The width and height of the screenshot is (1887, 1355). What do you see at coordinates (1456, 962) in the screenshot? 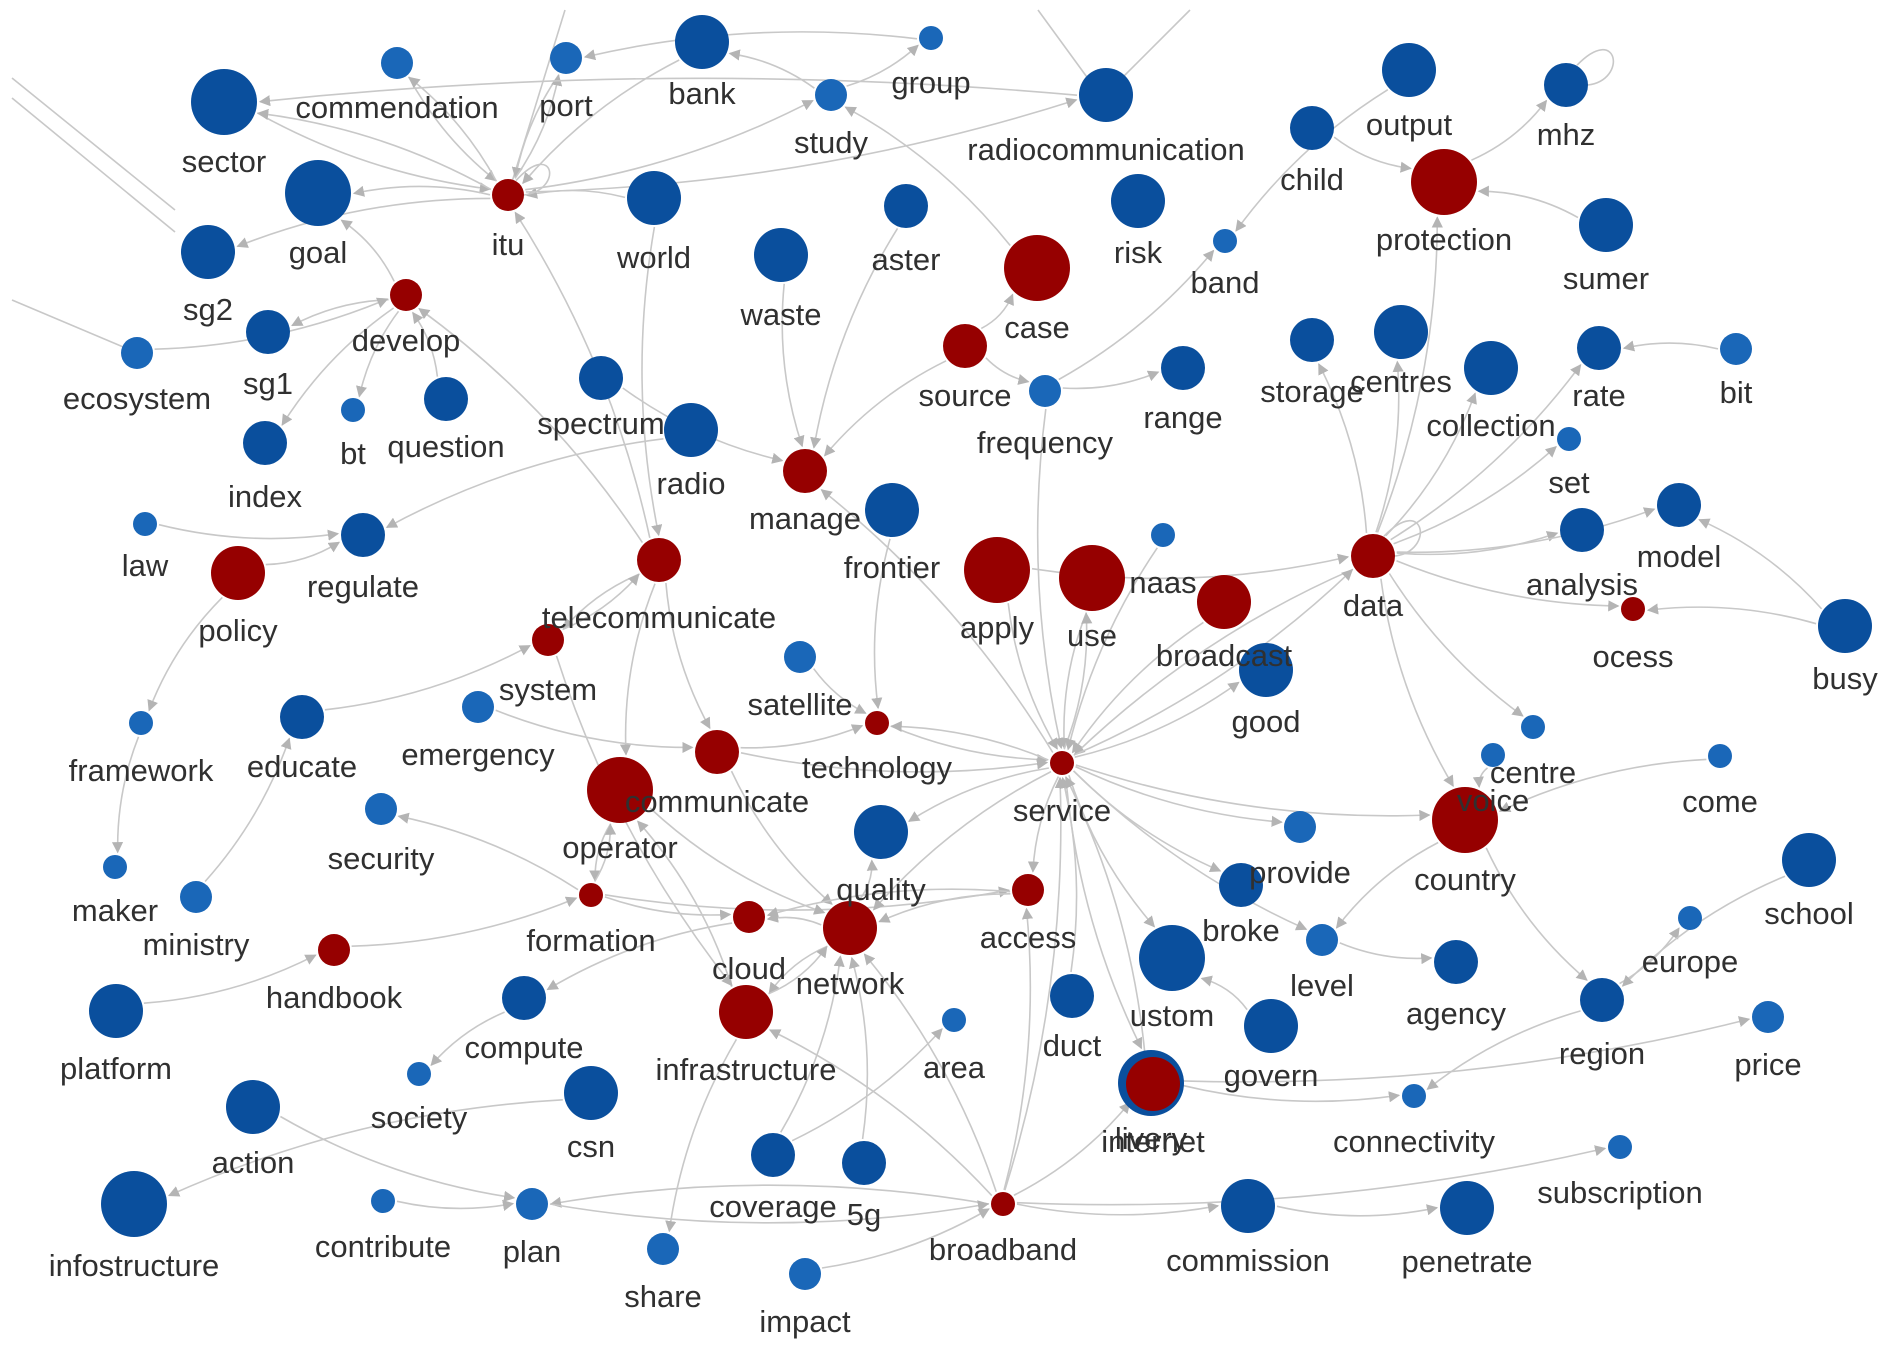
I see `node-agency` at bounding box center [1456, 962].